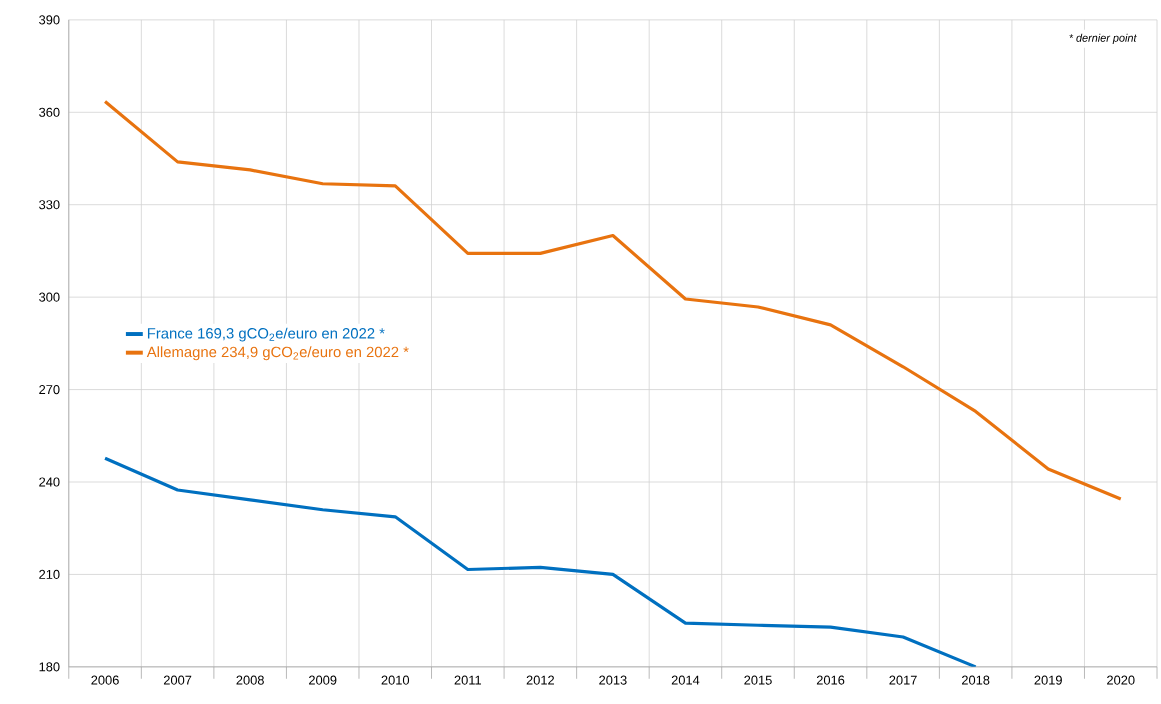 This screenshot has width=1161, height=704. What do you see at coordinates (49, 575) in the screenshot?
I see `y-tick-label: 210` at bounding box center [49, 575].